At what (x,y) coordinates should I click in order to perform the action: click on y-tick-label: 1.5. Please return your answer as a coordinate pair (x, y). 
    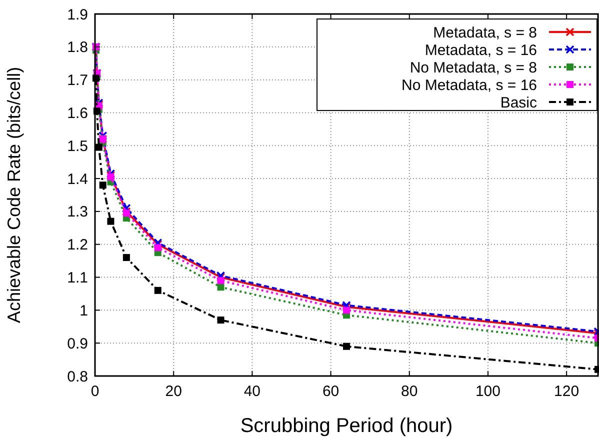
    Looking at the image, I should click on (77, 146).